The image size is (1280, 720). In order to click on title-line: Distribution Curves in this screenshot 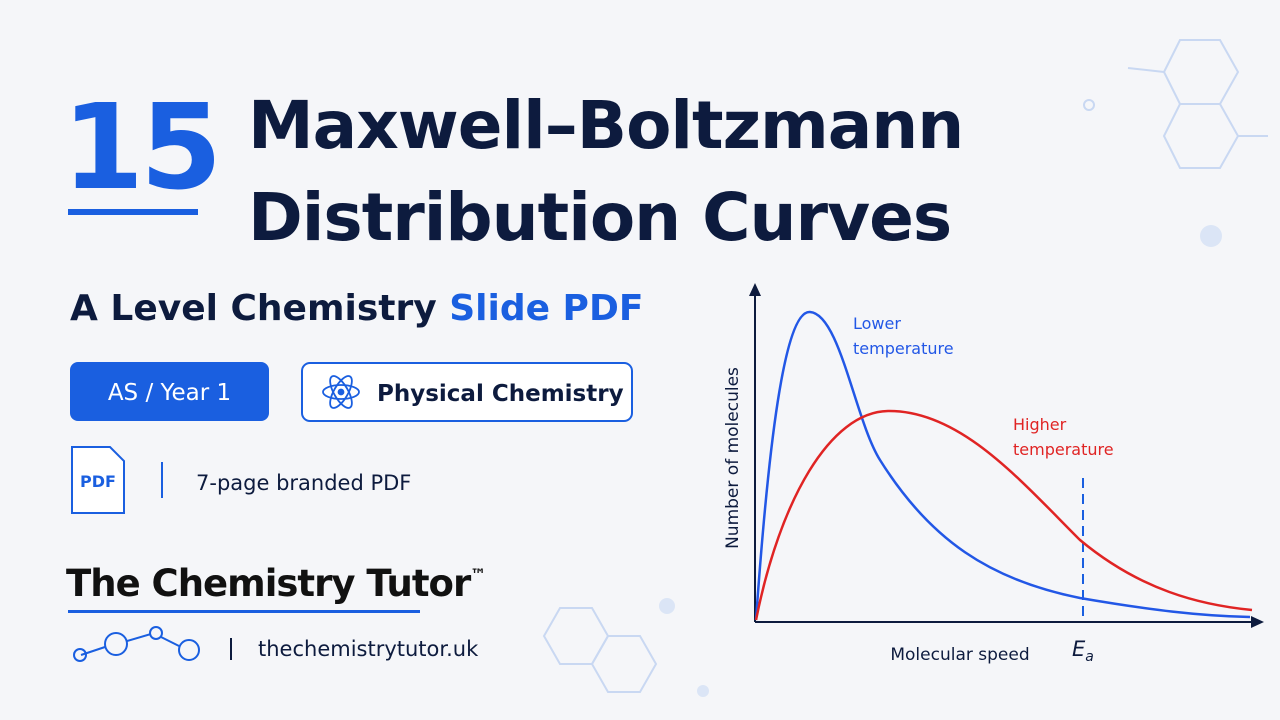, I will do `click(599, 217)`.